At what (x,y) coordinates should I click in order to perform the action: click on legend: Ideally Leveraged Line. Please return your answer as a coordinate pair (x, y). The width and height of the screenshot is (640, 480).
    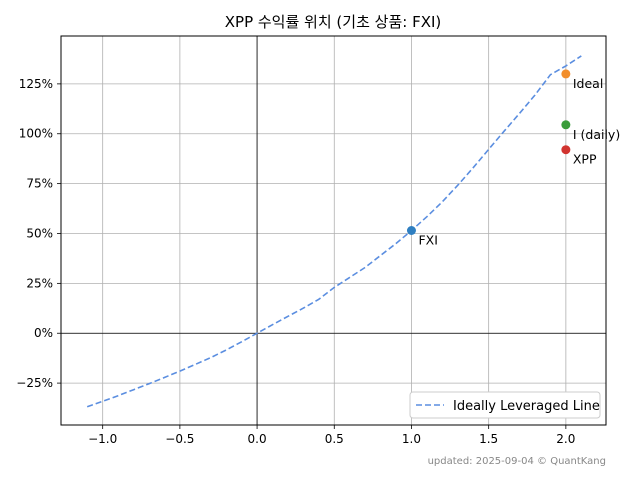
    Looking at the image, I should click on (505, 405).